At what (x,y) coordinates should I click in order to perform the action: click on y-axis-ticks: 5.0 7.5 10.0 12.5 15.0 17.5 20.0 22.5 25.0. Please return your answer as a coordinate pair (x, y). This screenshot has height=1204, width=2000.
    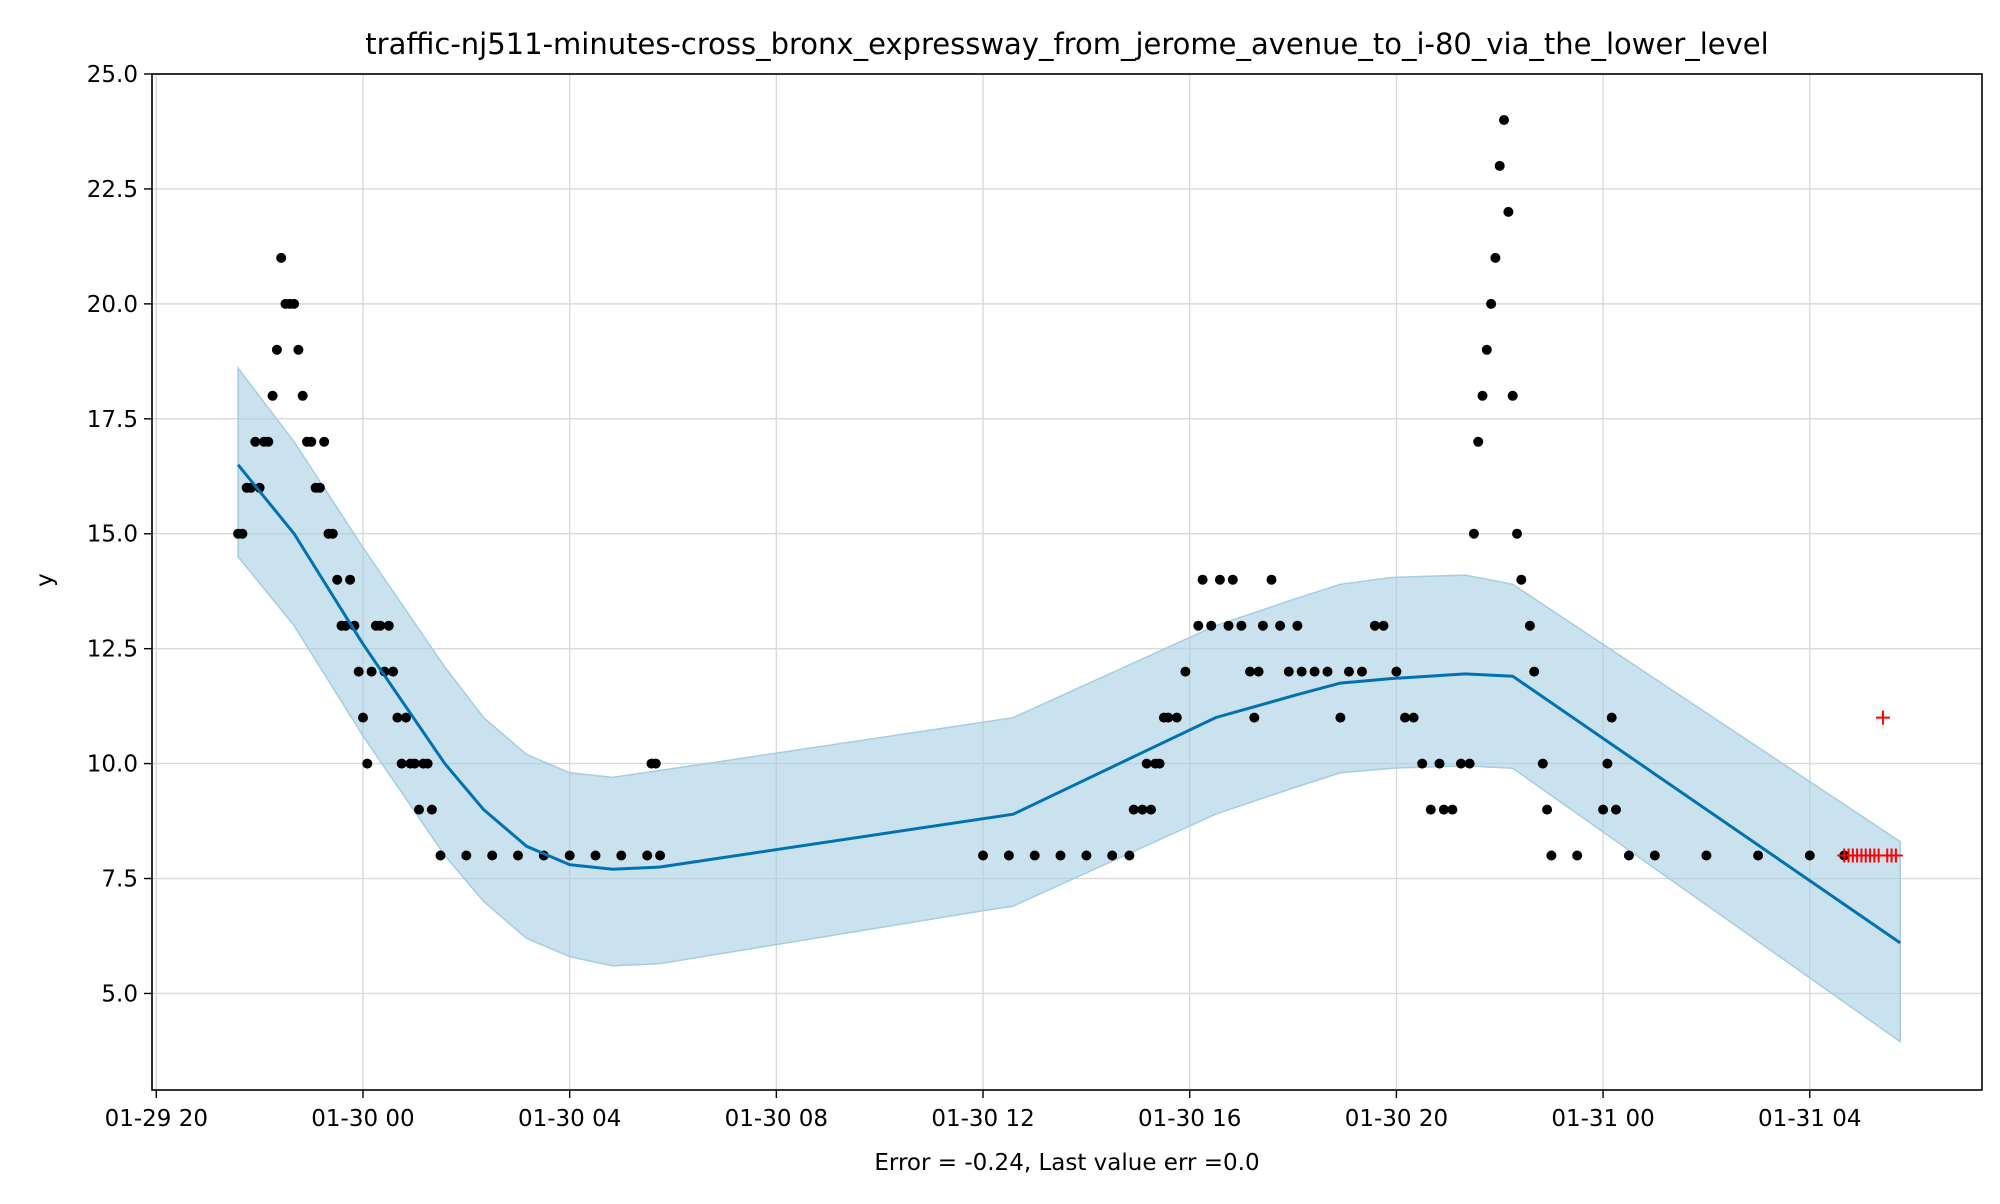
    Looking at the image, I should click on (119, 534).